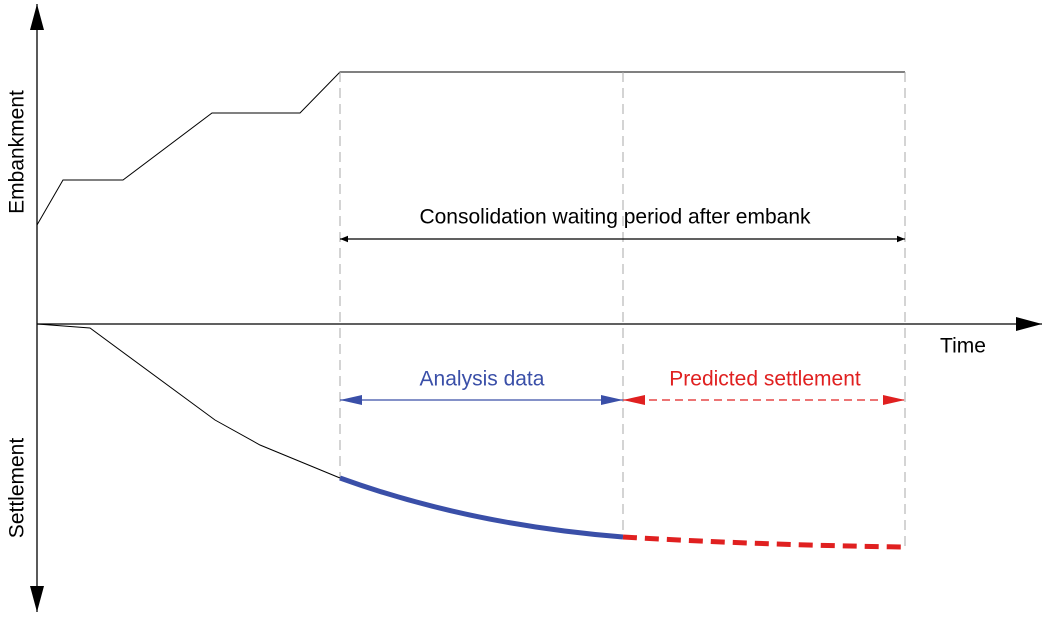  What do you see at coordinates (17, 152) in the screenshot?
I see `y-top-label: Embankment` at bounding box center [17, 152].